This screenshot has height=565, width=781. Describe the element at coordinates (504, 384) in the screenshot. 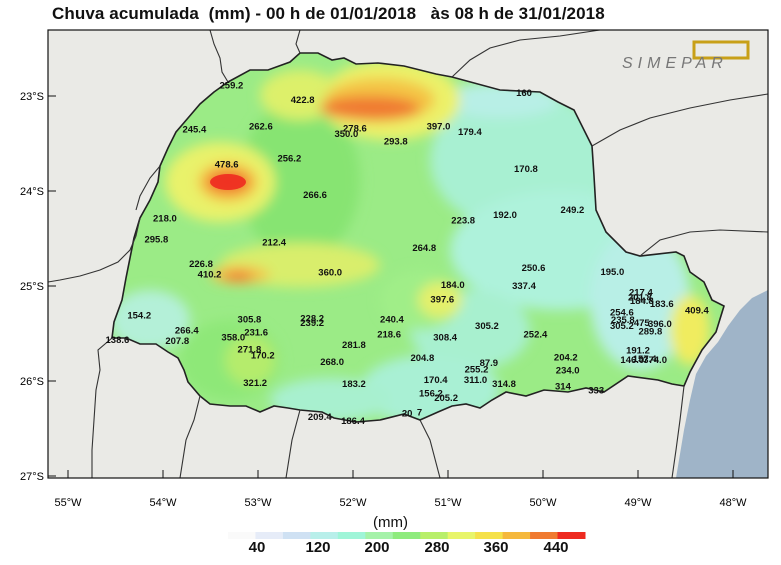

I see `station-value: 314.8` at that location.